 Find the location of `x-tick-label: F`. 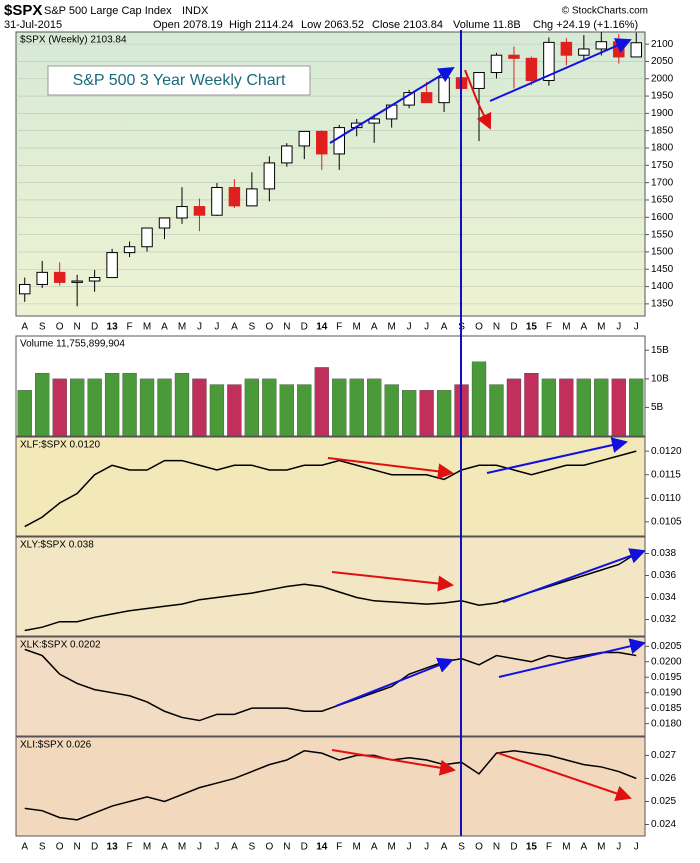

x-tick-label: F is located at coordinates (549, 847).